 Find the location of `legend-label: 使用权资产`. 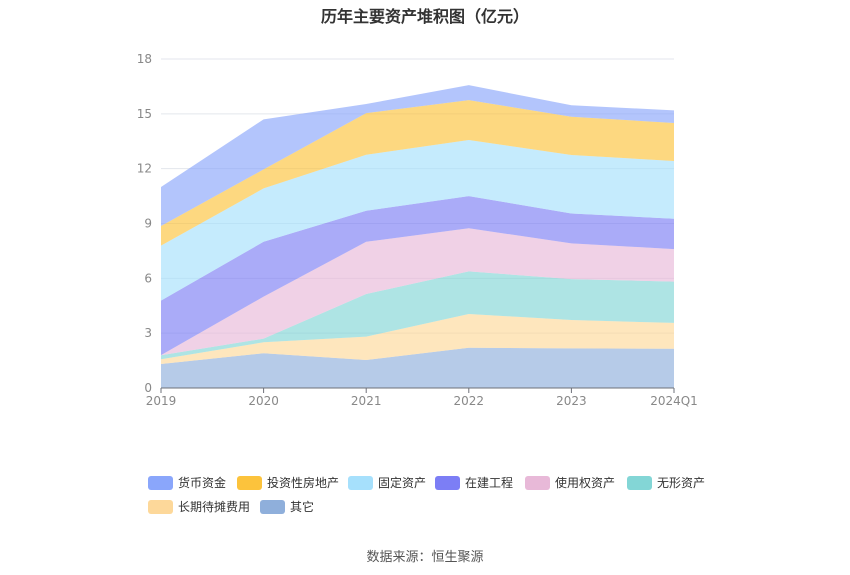

legend-label: 使用权资产 is located at coordinates (585, 483).